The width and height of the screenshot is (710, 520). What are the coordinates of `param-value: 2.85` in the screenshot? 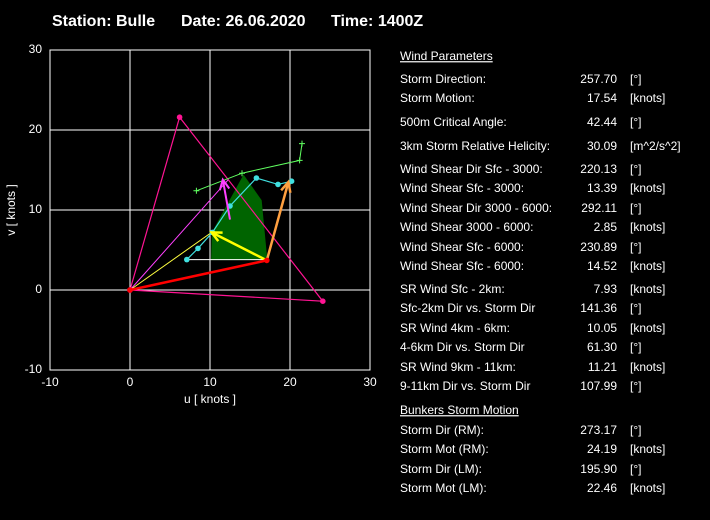 It's located at (606, 227).